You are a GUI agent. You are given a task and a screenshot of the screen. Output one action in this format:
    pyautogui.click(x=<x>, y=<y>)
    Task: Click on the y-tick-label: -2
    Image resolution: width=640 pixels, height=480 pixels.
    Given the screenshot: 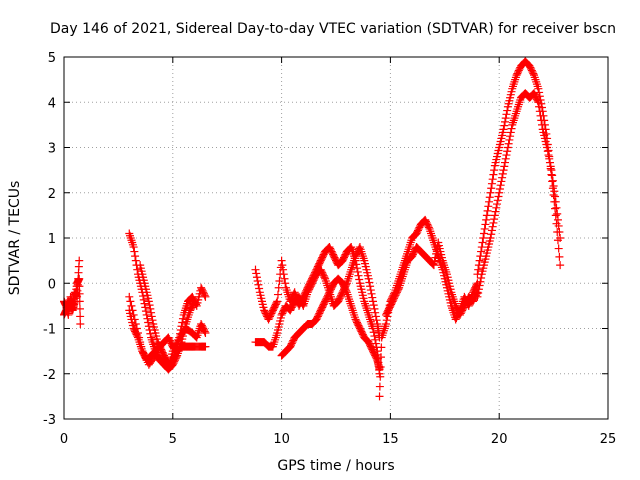 What is the action you would take?
    pyautogui.click(x=49, y=375)
    